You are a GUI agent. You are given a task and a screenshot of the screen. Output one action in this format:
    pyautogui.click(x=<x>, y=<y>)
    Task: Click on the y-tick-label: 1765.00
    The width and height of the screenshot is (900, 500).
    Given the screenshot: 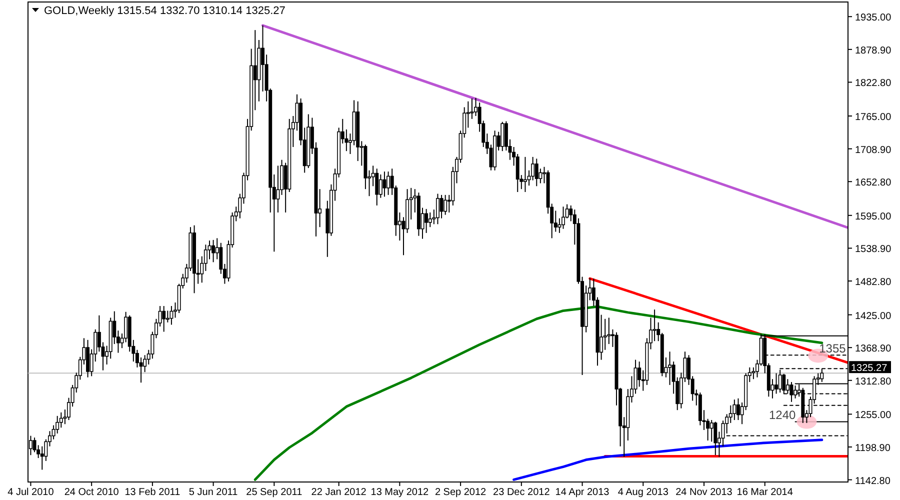 What is the action you would take?
    pyautogui.click(x=873, y=118)
    